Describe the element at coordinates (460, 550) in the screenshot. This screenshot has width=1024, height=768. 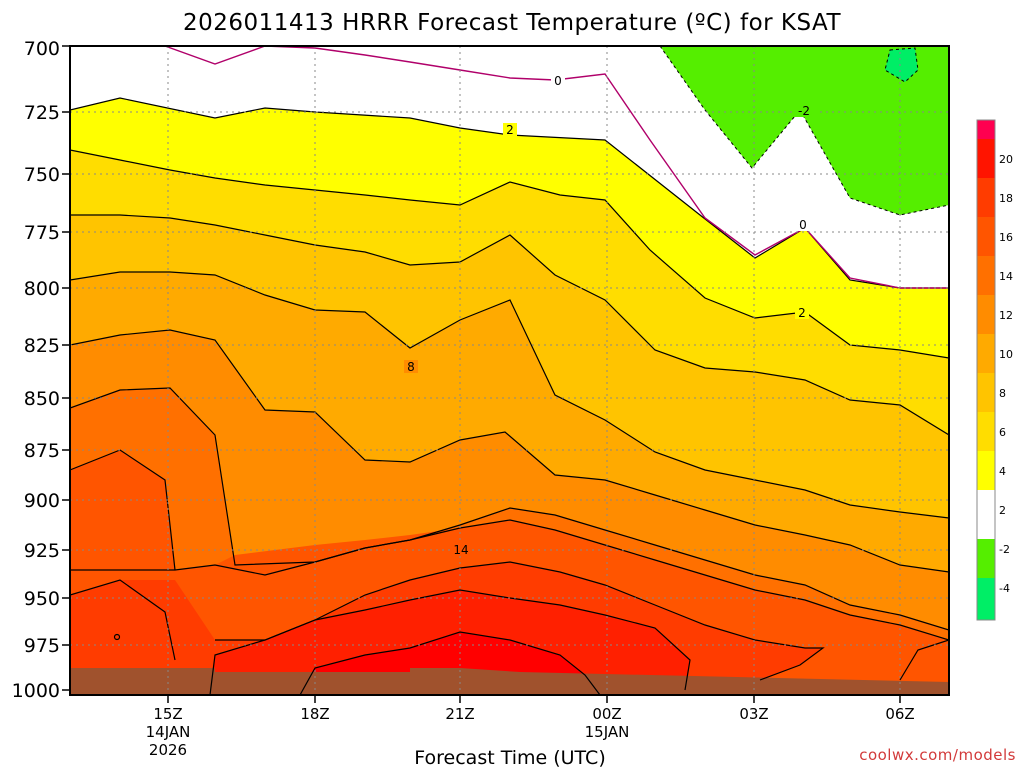
I see `contour-label: 14` at that location.